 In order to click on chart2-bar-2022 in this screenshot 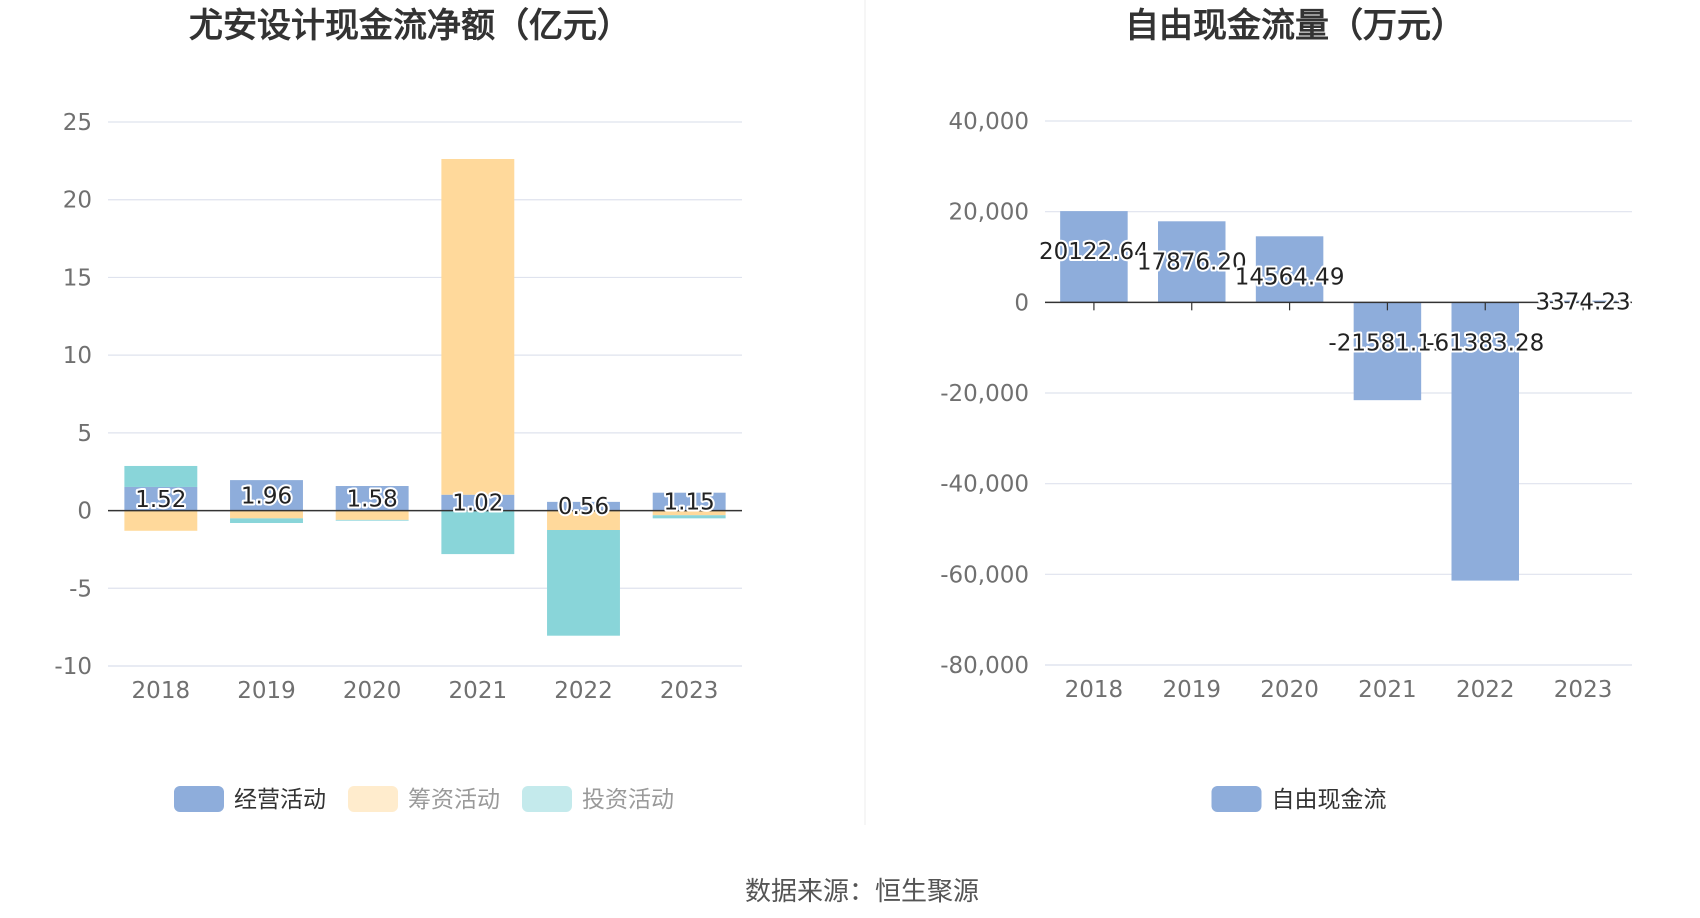, I will do `click(1485, 441)`.